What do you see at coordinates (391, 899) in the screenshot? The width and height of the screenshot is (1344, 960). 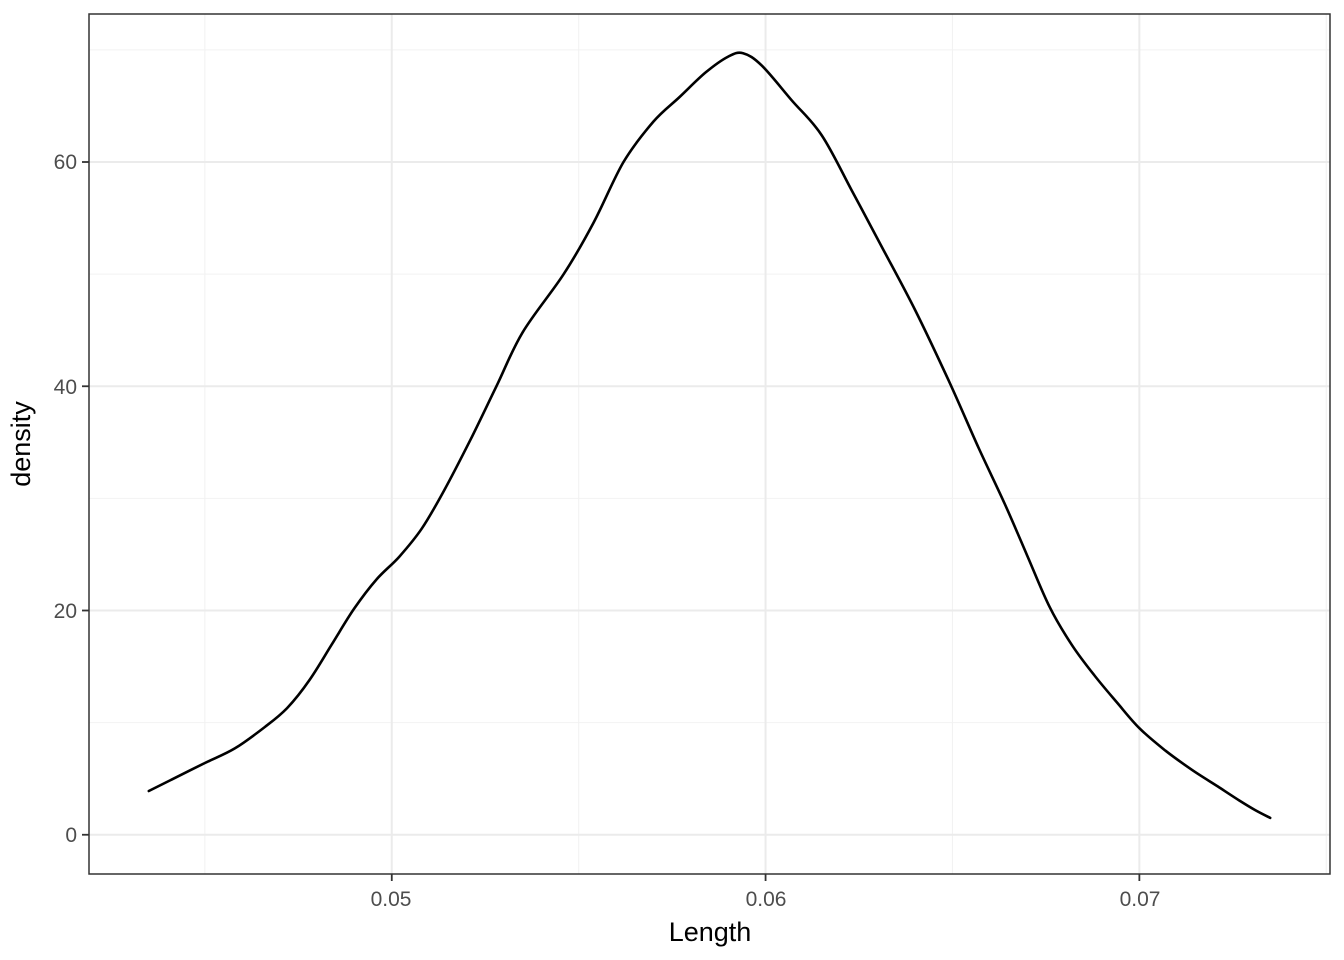 I see `x-tick-label-1: 0.05` at bounding box center [391, 899].